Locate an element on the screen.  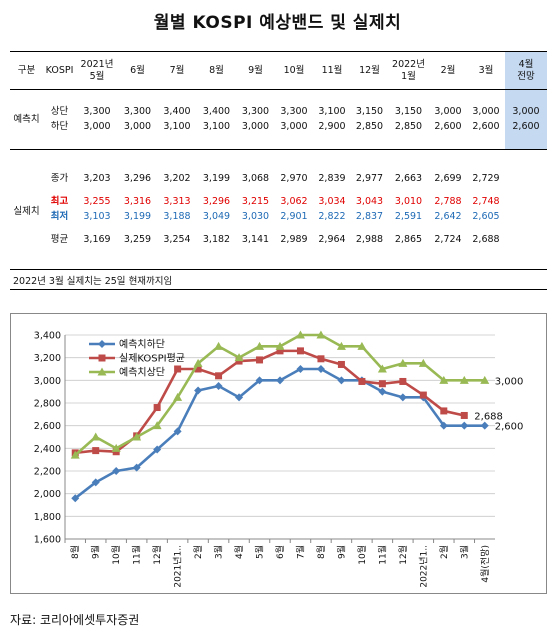
x-tick-label: 10월 is located at coordinates (116, 555).